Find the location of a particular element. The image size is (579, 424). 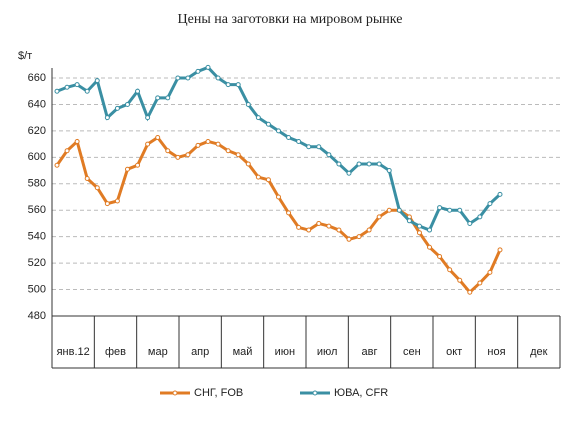

x-tick-label: янв.12 is located at coordinates (73, 352).